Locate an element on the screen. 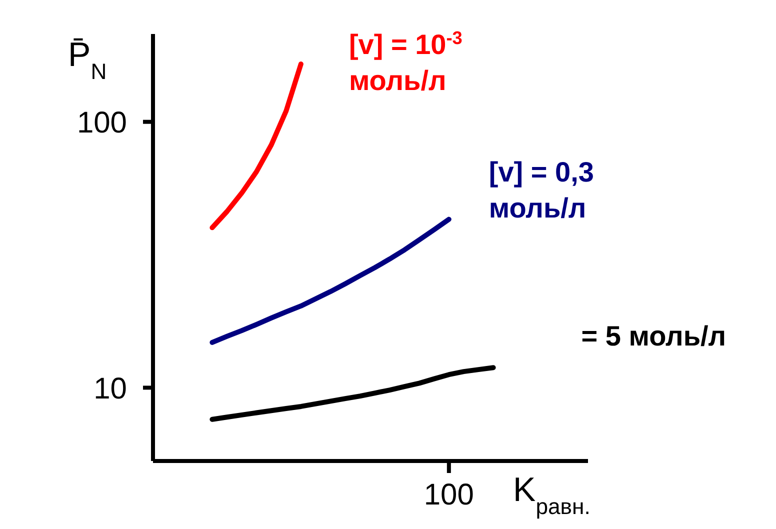  series-label: [v] = 10$^{-3}$ моль/л is located at coordinates (405, 62).